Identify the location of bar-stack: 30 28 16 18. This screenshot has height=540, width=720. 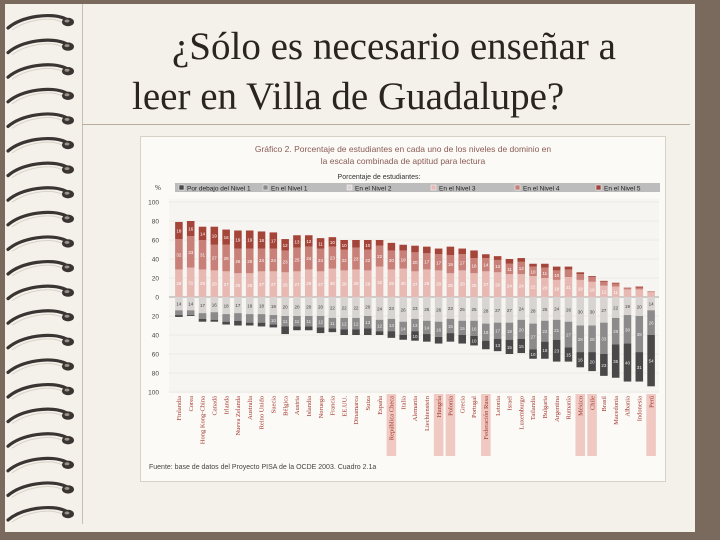
(580, 320).